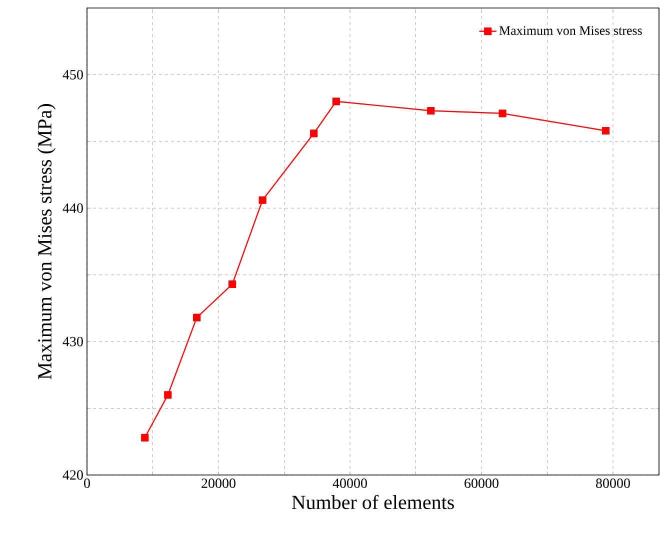 This screenshot has width=661, height=547. What do you see at coordinates (613, 483) in the screenshot?
I see `x-tick-label: 80000` at bounding box center [613, 483].